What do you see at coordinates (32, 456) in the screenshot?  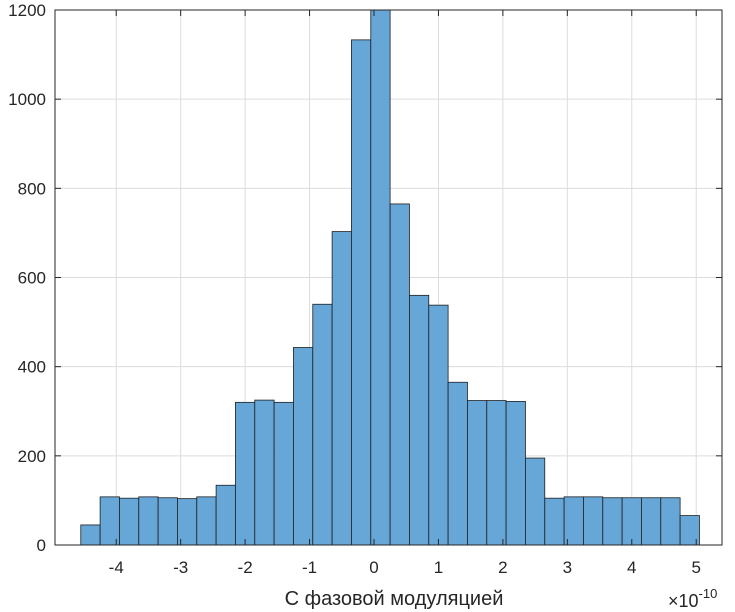 I see `y-tick-label: 200` at bounding box center [32, 456].